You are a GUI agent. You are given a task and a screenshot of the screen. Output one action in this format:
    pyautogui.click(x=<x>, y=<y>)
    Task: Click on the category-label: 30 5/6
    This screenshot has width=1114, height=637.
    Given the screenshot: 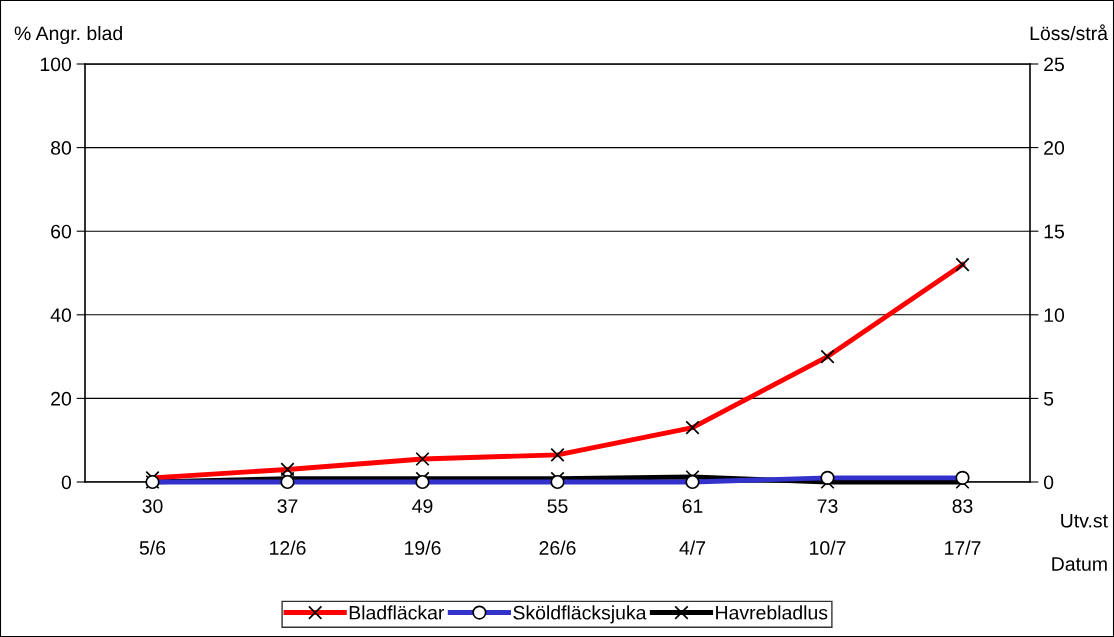 What is the action you would take?
    pyautogui.click(x=152, y=527)
    